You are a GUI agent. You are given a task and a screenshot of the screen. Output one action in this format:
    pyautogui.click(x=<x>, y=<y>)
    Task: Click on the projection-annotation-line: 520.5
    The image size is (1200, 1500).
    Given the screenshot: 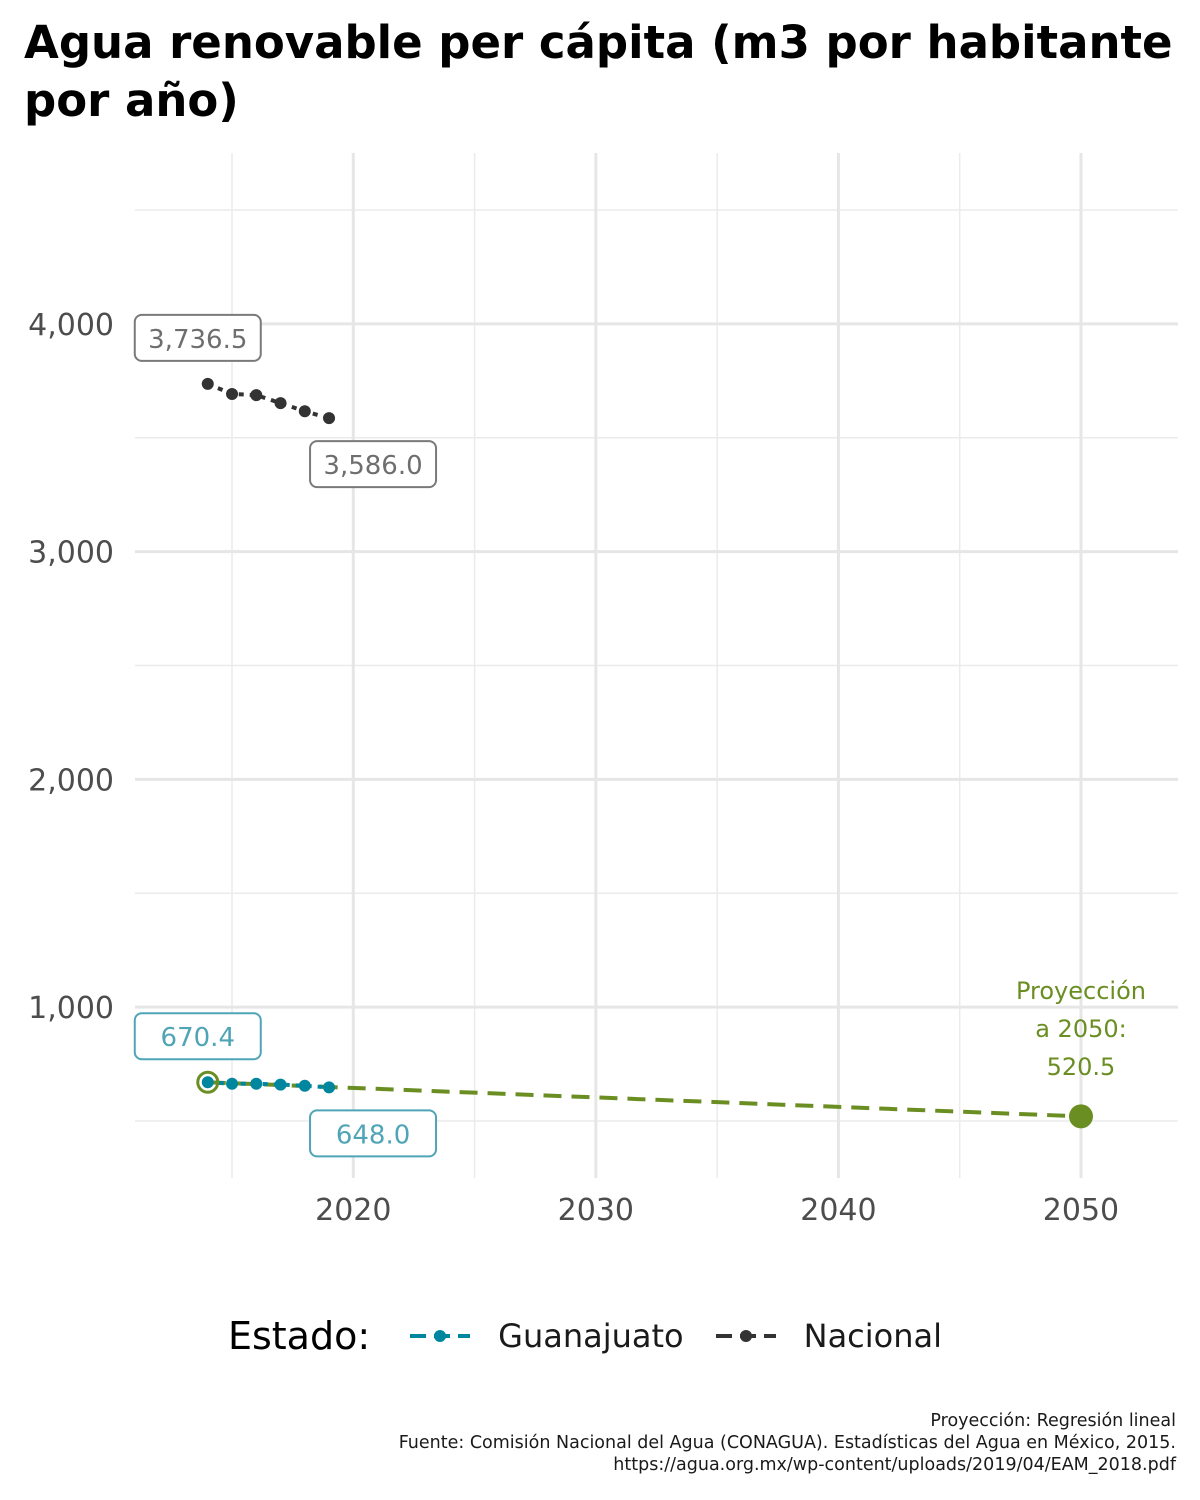 What is the action you would take?
    pyautogui.click(x=1081, y=1067)
    